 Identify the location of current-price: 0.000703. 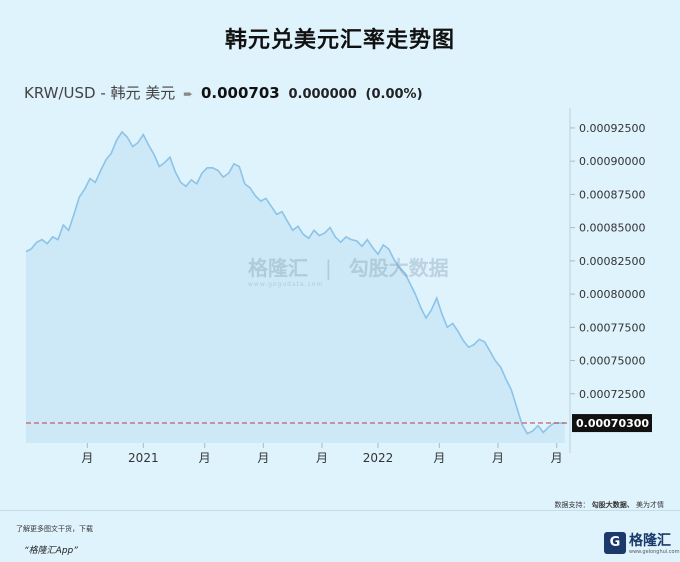
(240, 93).